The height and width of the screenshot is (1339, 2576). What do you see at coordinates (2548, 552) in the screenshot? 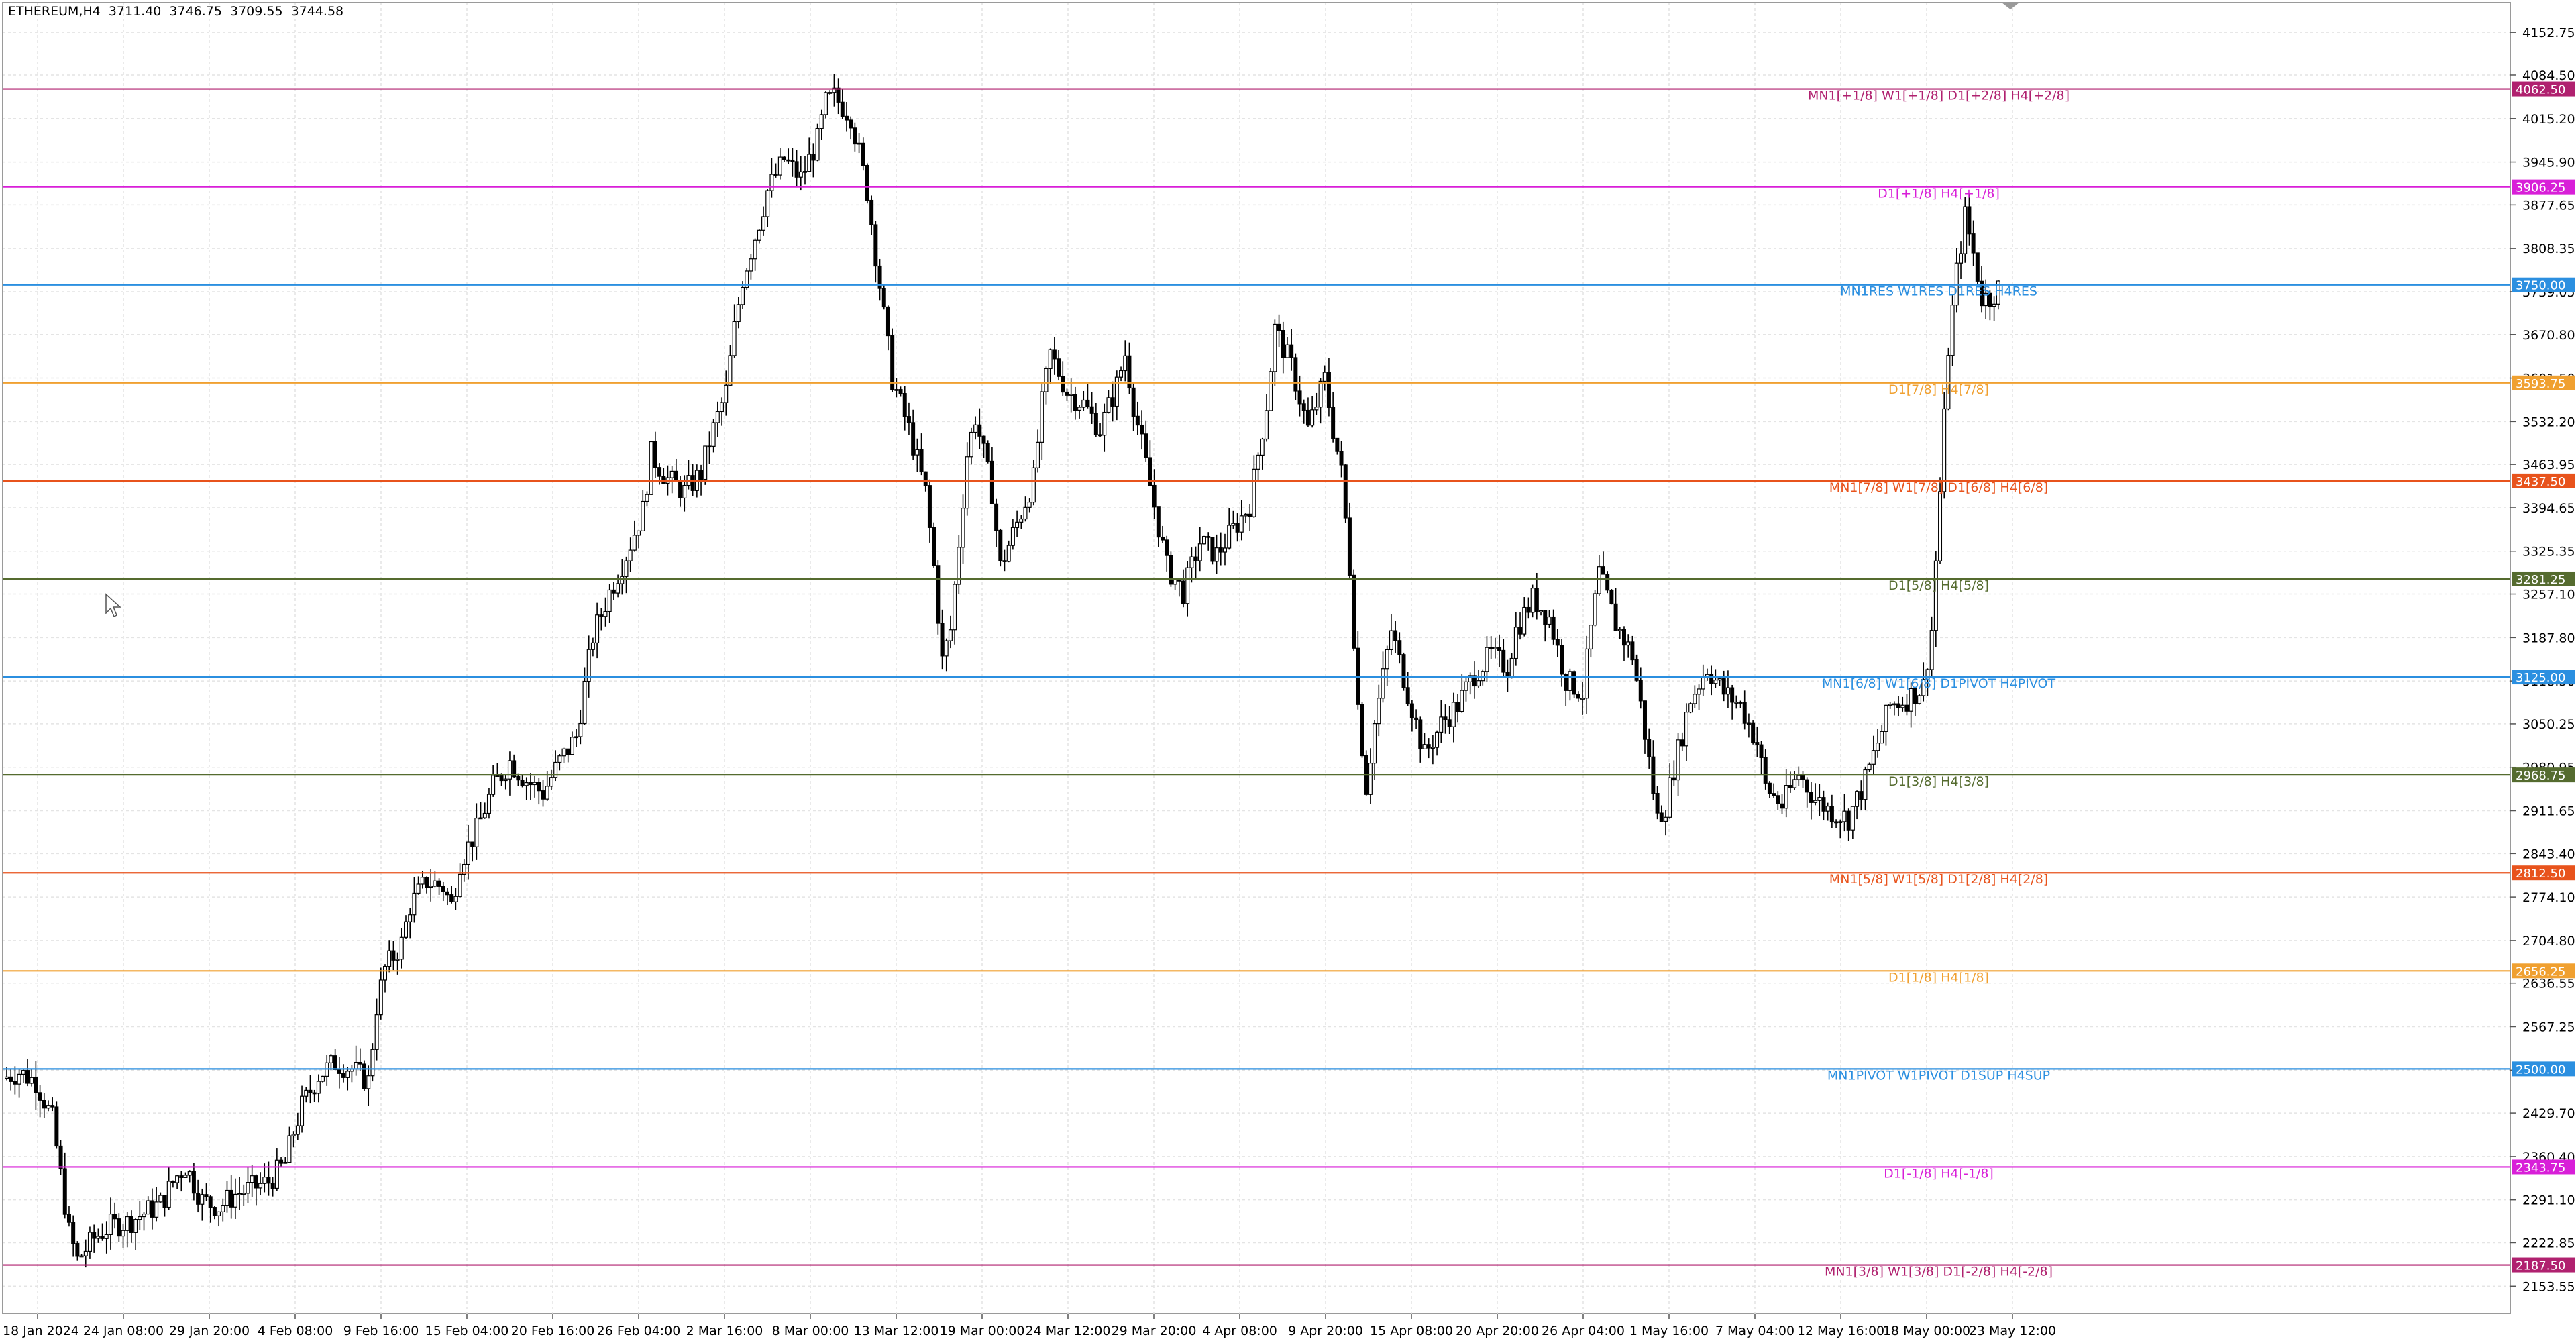
I see `y-tick-label: 3325.35` at bounding box center [2548, 552].